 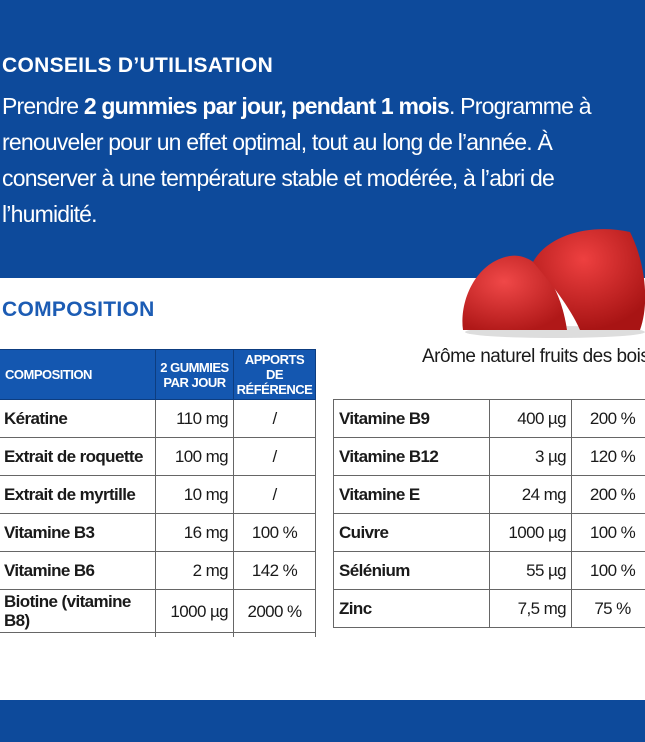 I want to click on dose-value: 3 µg, so click(x=530, y=456).